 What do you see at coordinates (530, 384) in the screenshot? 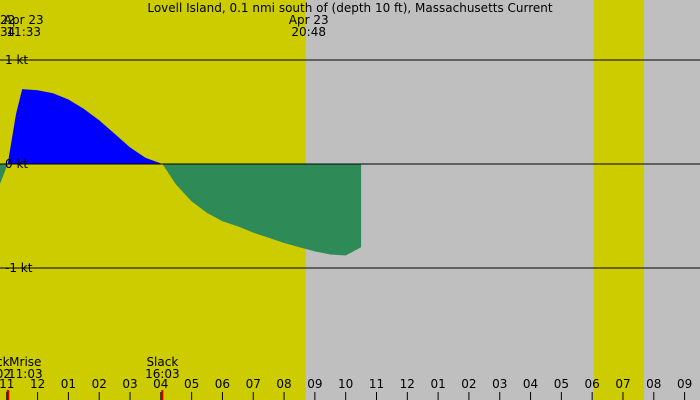
I see `hour-label-17: 04` at bounding box center [530, 384].